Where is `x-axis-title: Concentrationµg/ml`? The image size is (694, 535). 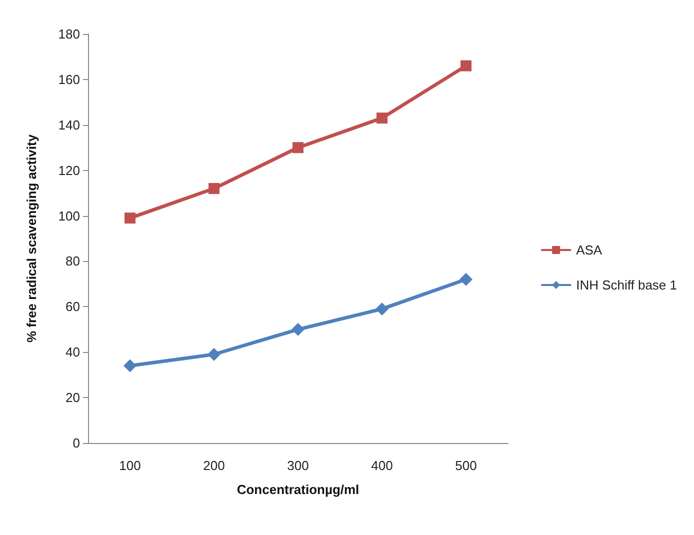
x-axis-title: Concentrationµg/ml is located at coordinates (298, 489).